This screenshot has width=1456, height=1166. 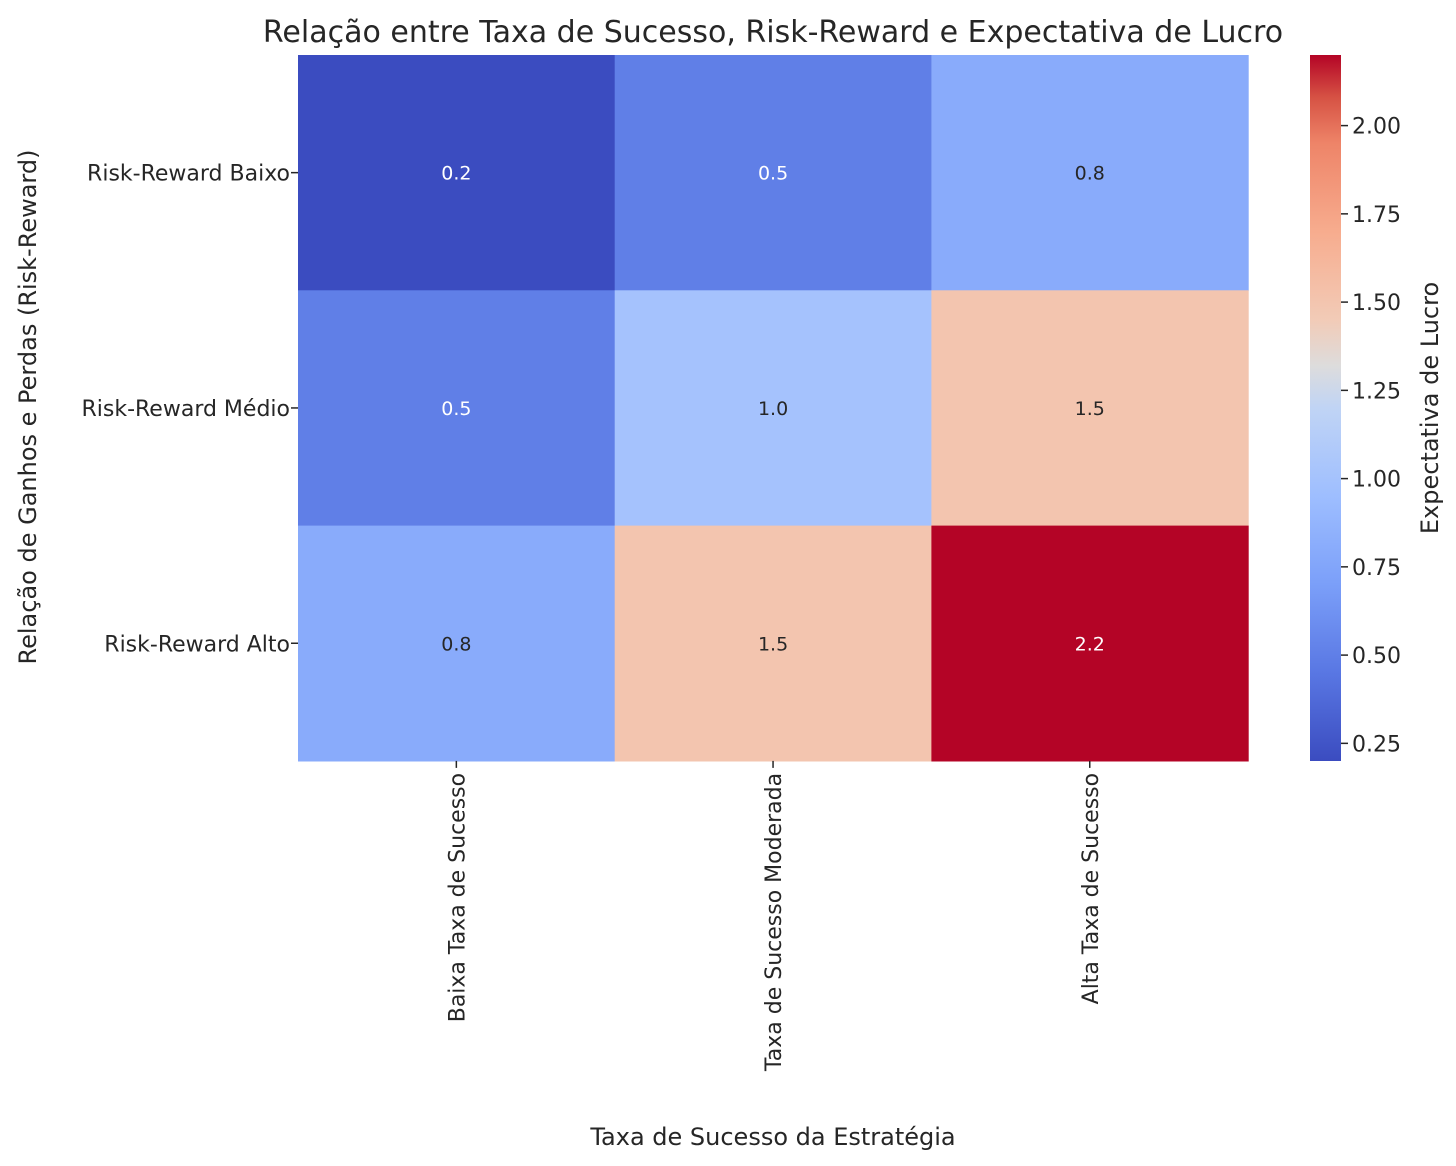 What do you see at coordinates (1376, 744) in the screenshot?
I see `colorbar-tick-label: 0.25` at bounding box center [1376, 744].